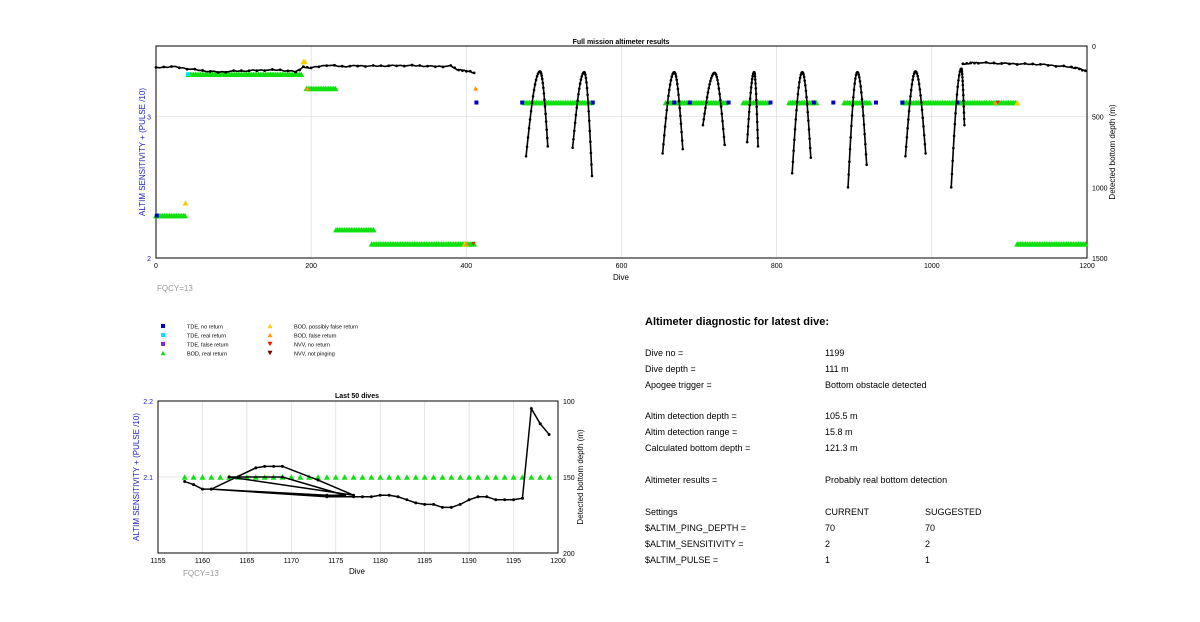  What do you see at coordinates (1112, 151) in the screenshot?
I see `top-y-right-label: Detected bottom depth (m)` at bounding box center [1112, 151].